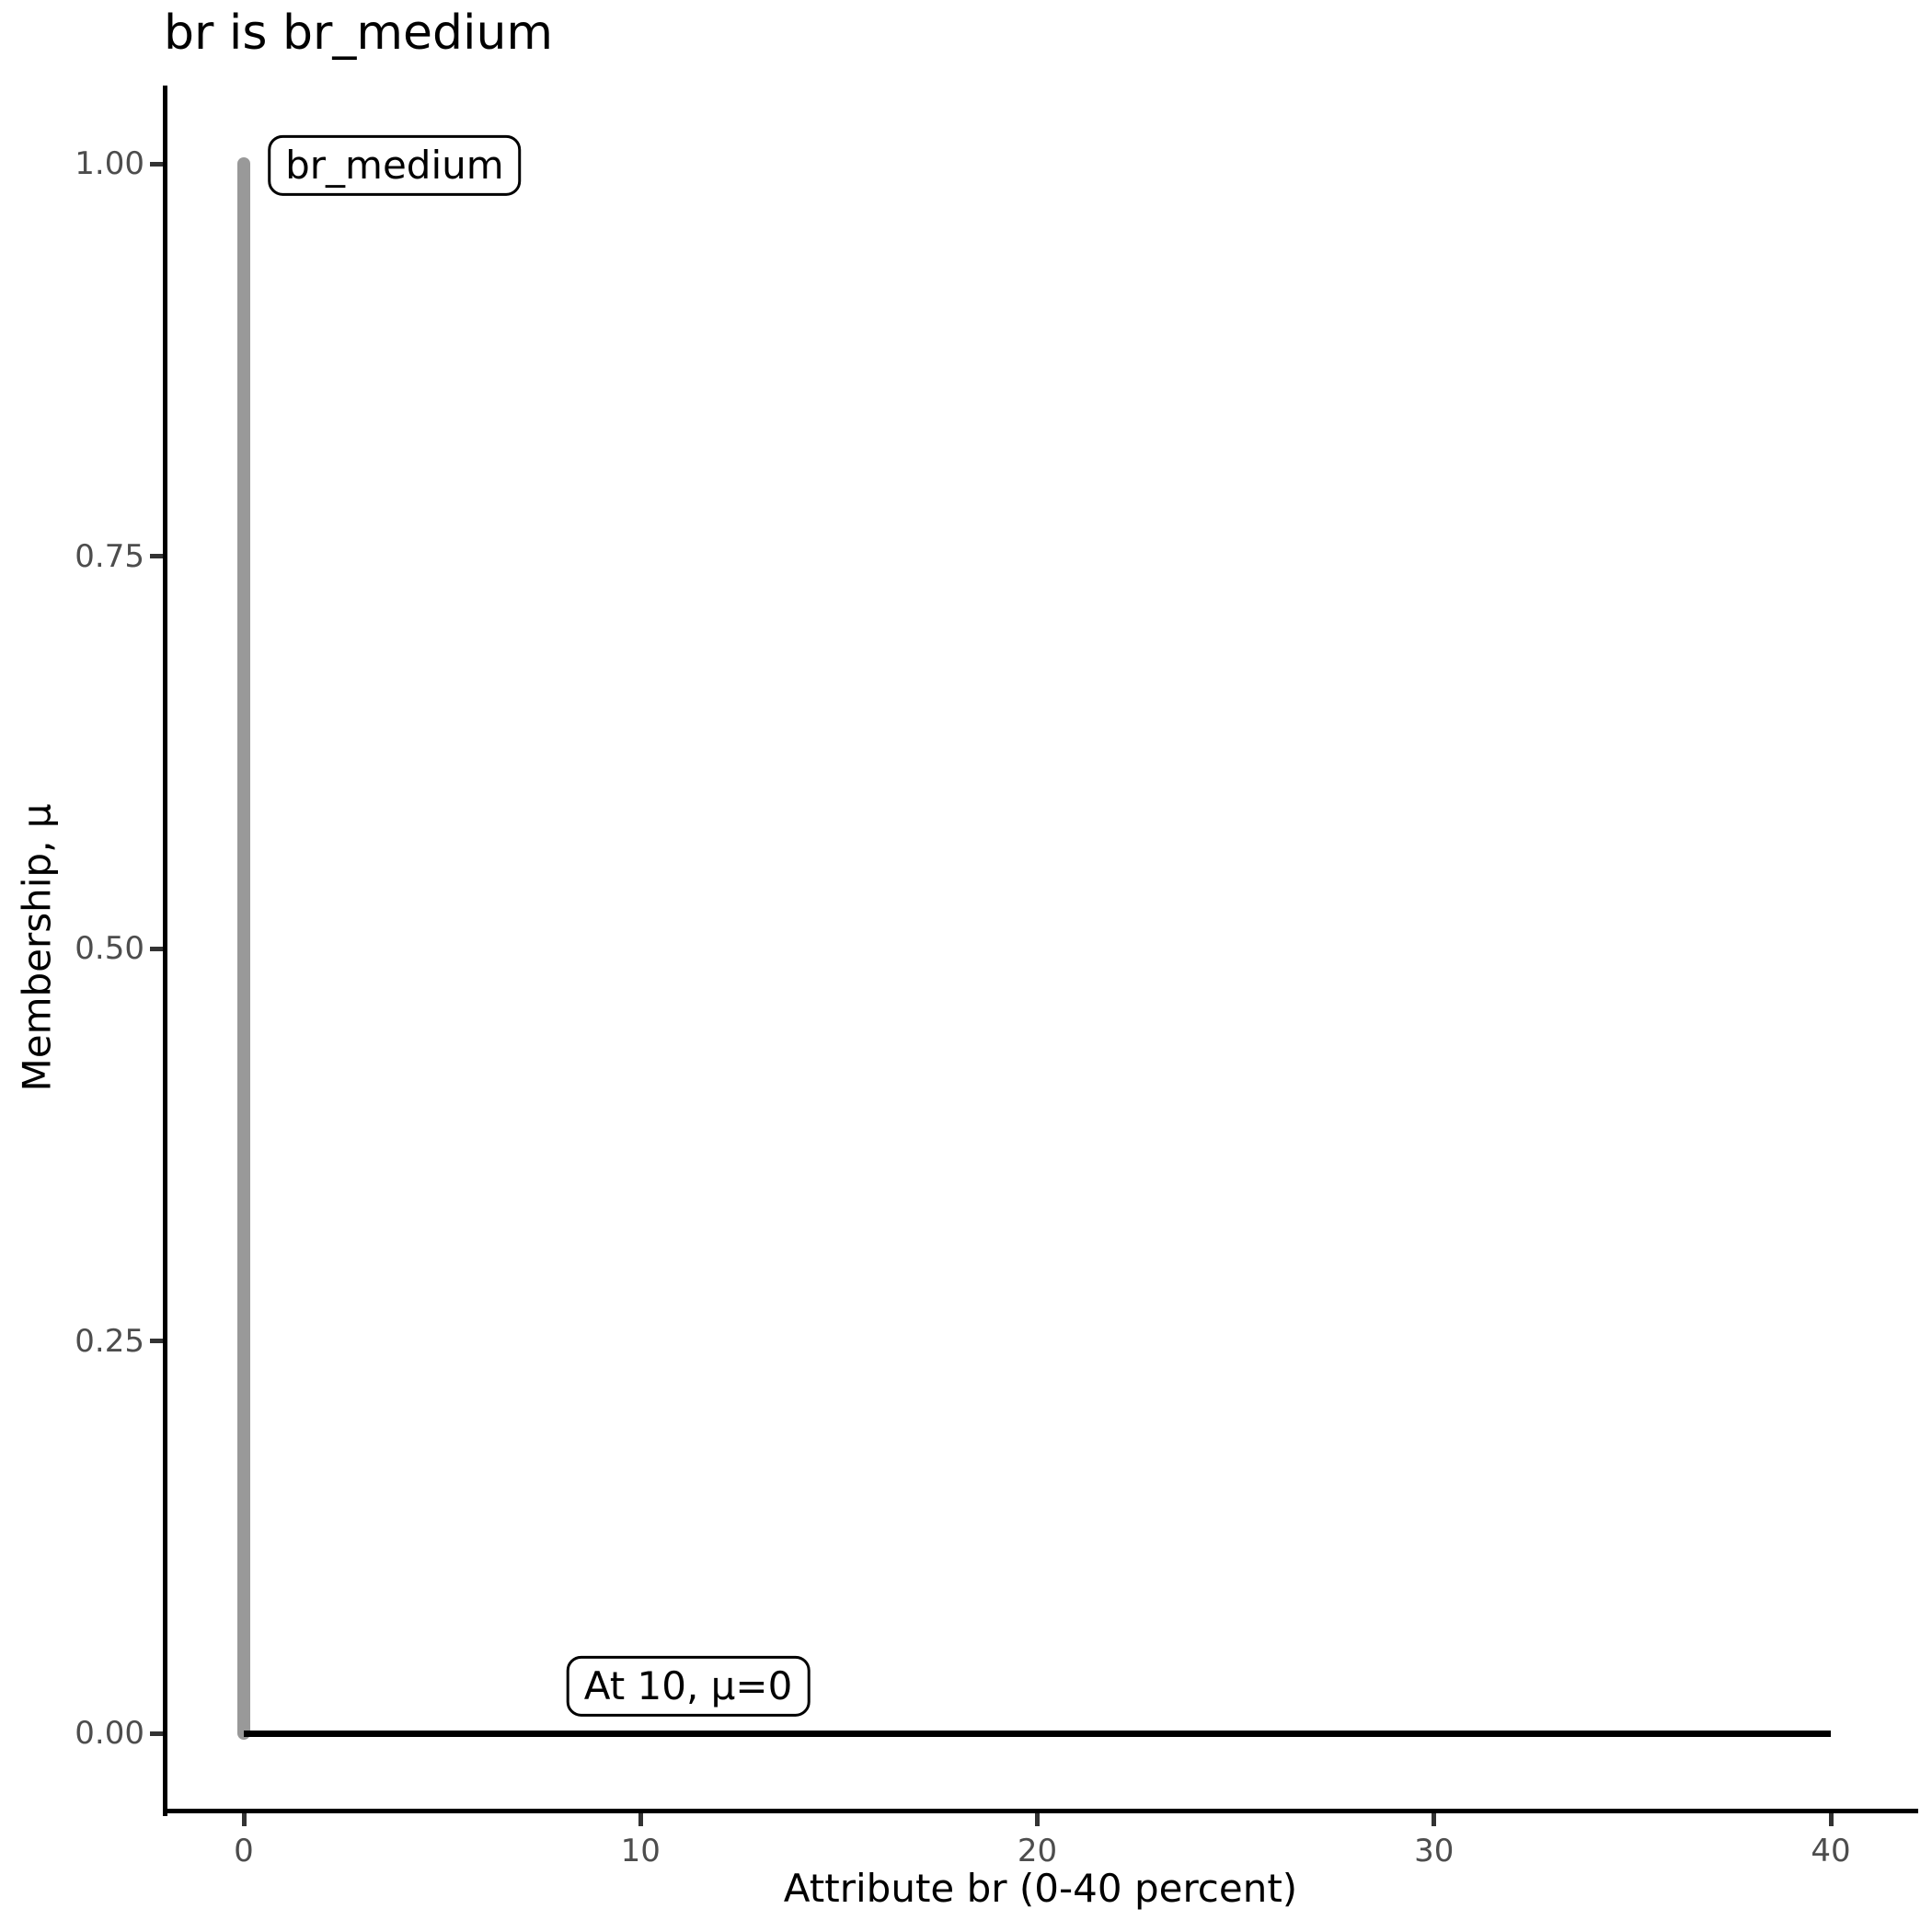 Image resolution: width=1932 pixels, height=1932 pixels. What do you see at coordinates (109, 949) in the screenshot?
I see `y-tick-label: 0.50` at bounding box center [109, 949].